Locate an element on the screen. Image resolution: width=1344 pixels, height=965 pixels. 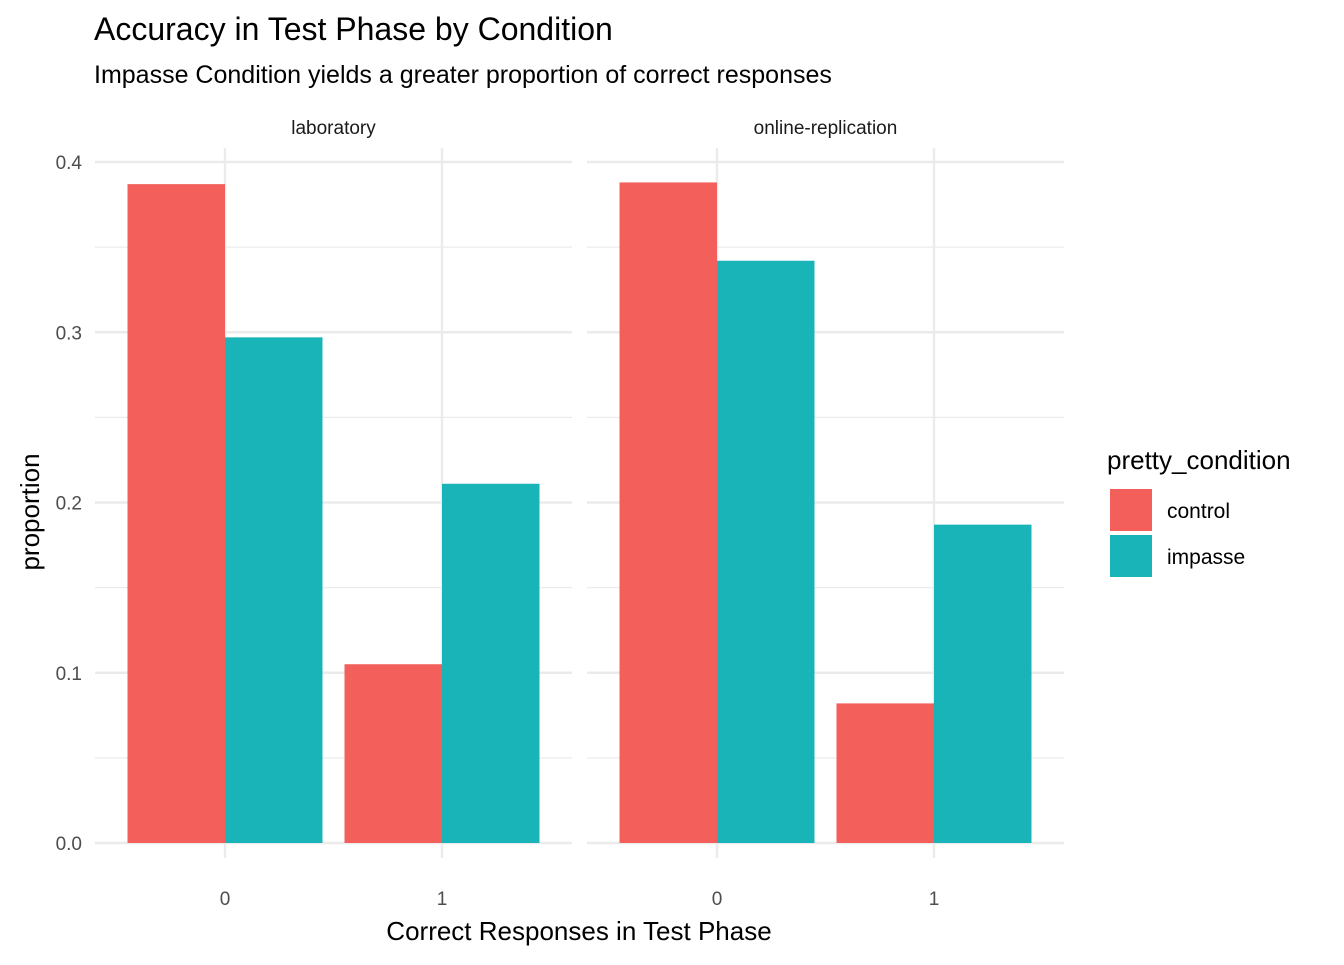
legend-label-impasse: impasse is located at coordinates (1206, 557).